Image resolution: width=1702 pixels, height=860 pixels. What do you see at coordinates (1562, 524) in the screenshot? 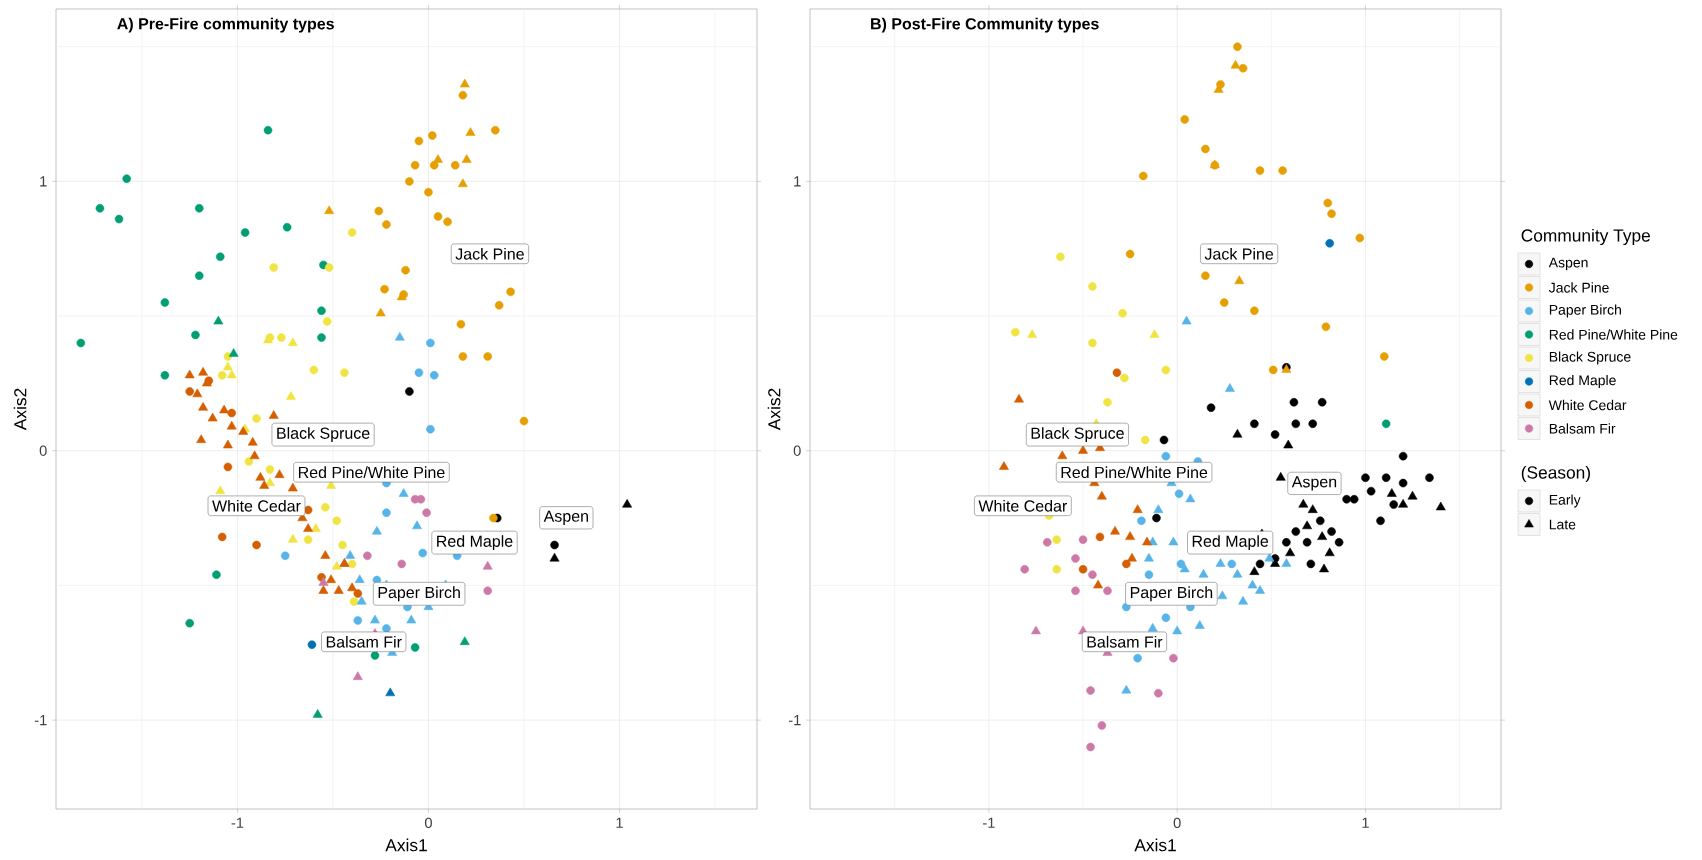
I see `text: Late` at bounding box center [1562, 524].